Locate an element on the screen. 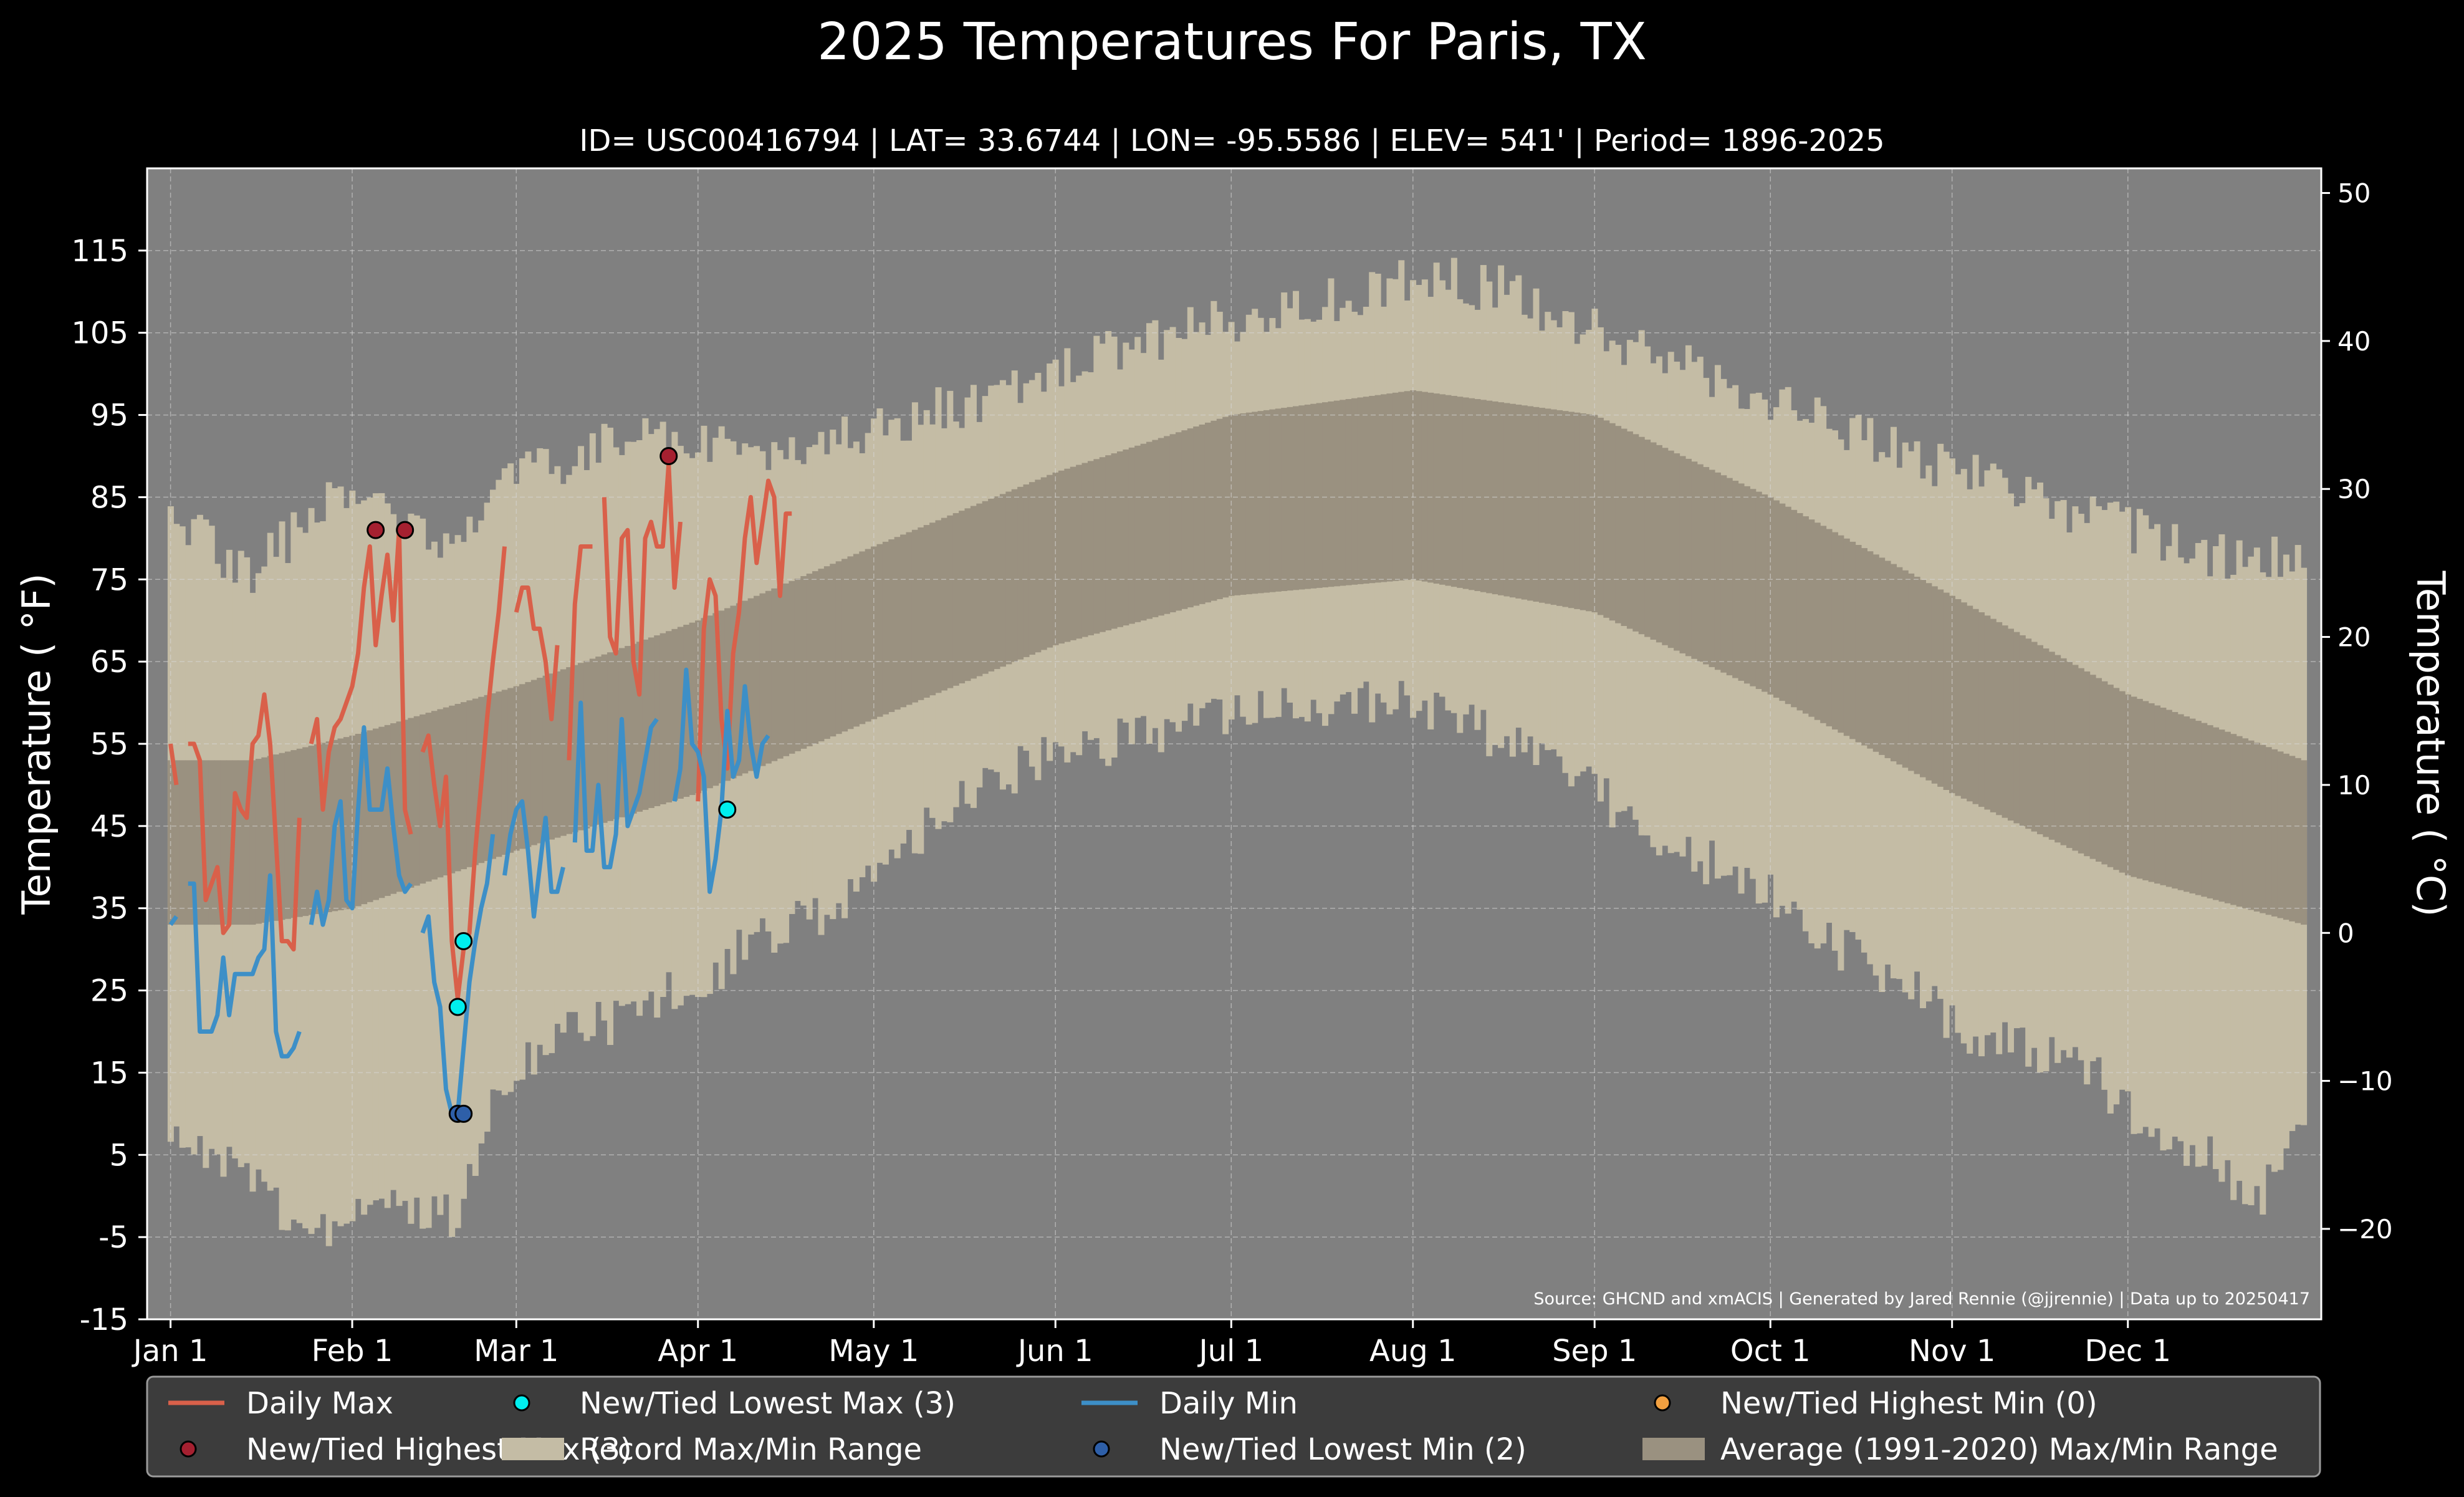 This screenshot has width=2464, height=1497. legend-label: New/Tied Lowest Max (3) is located at coordinates (768, 1403).